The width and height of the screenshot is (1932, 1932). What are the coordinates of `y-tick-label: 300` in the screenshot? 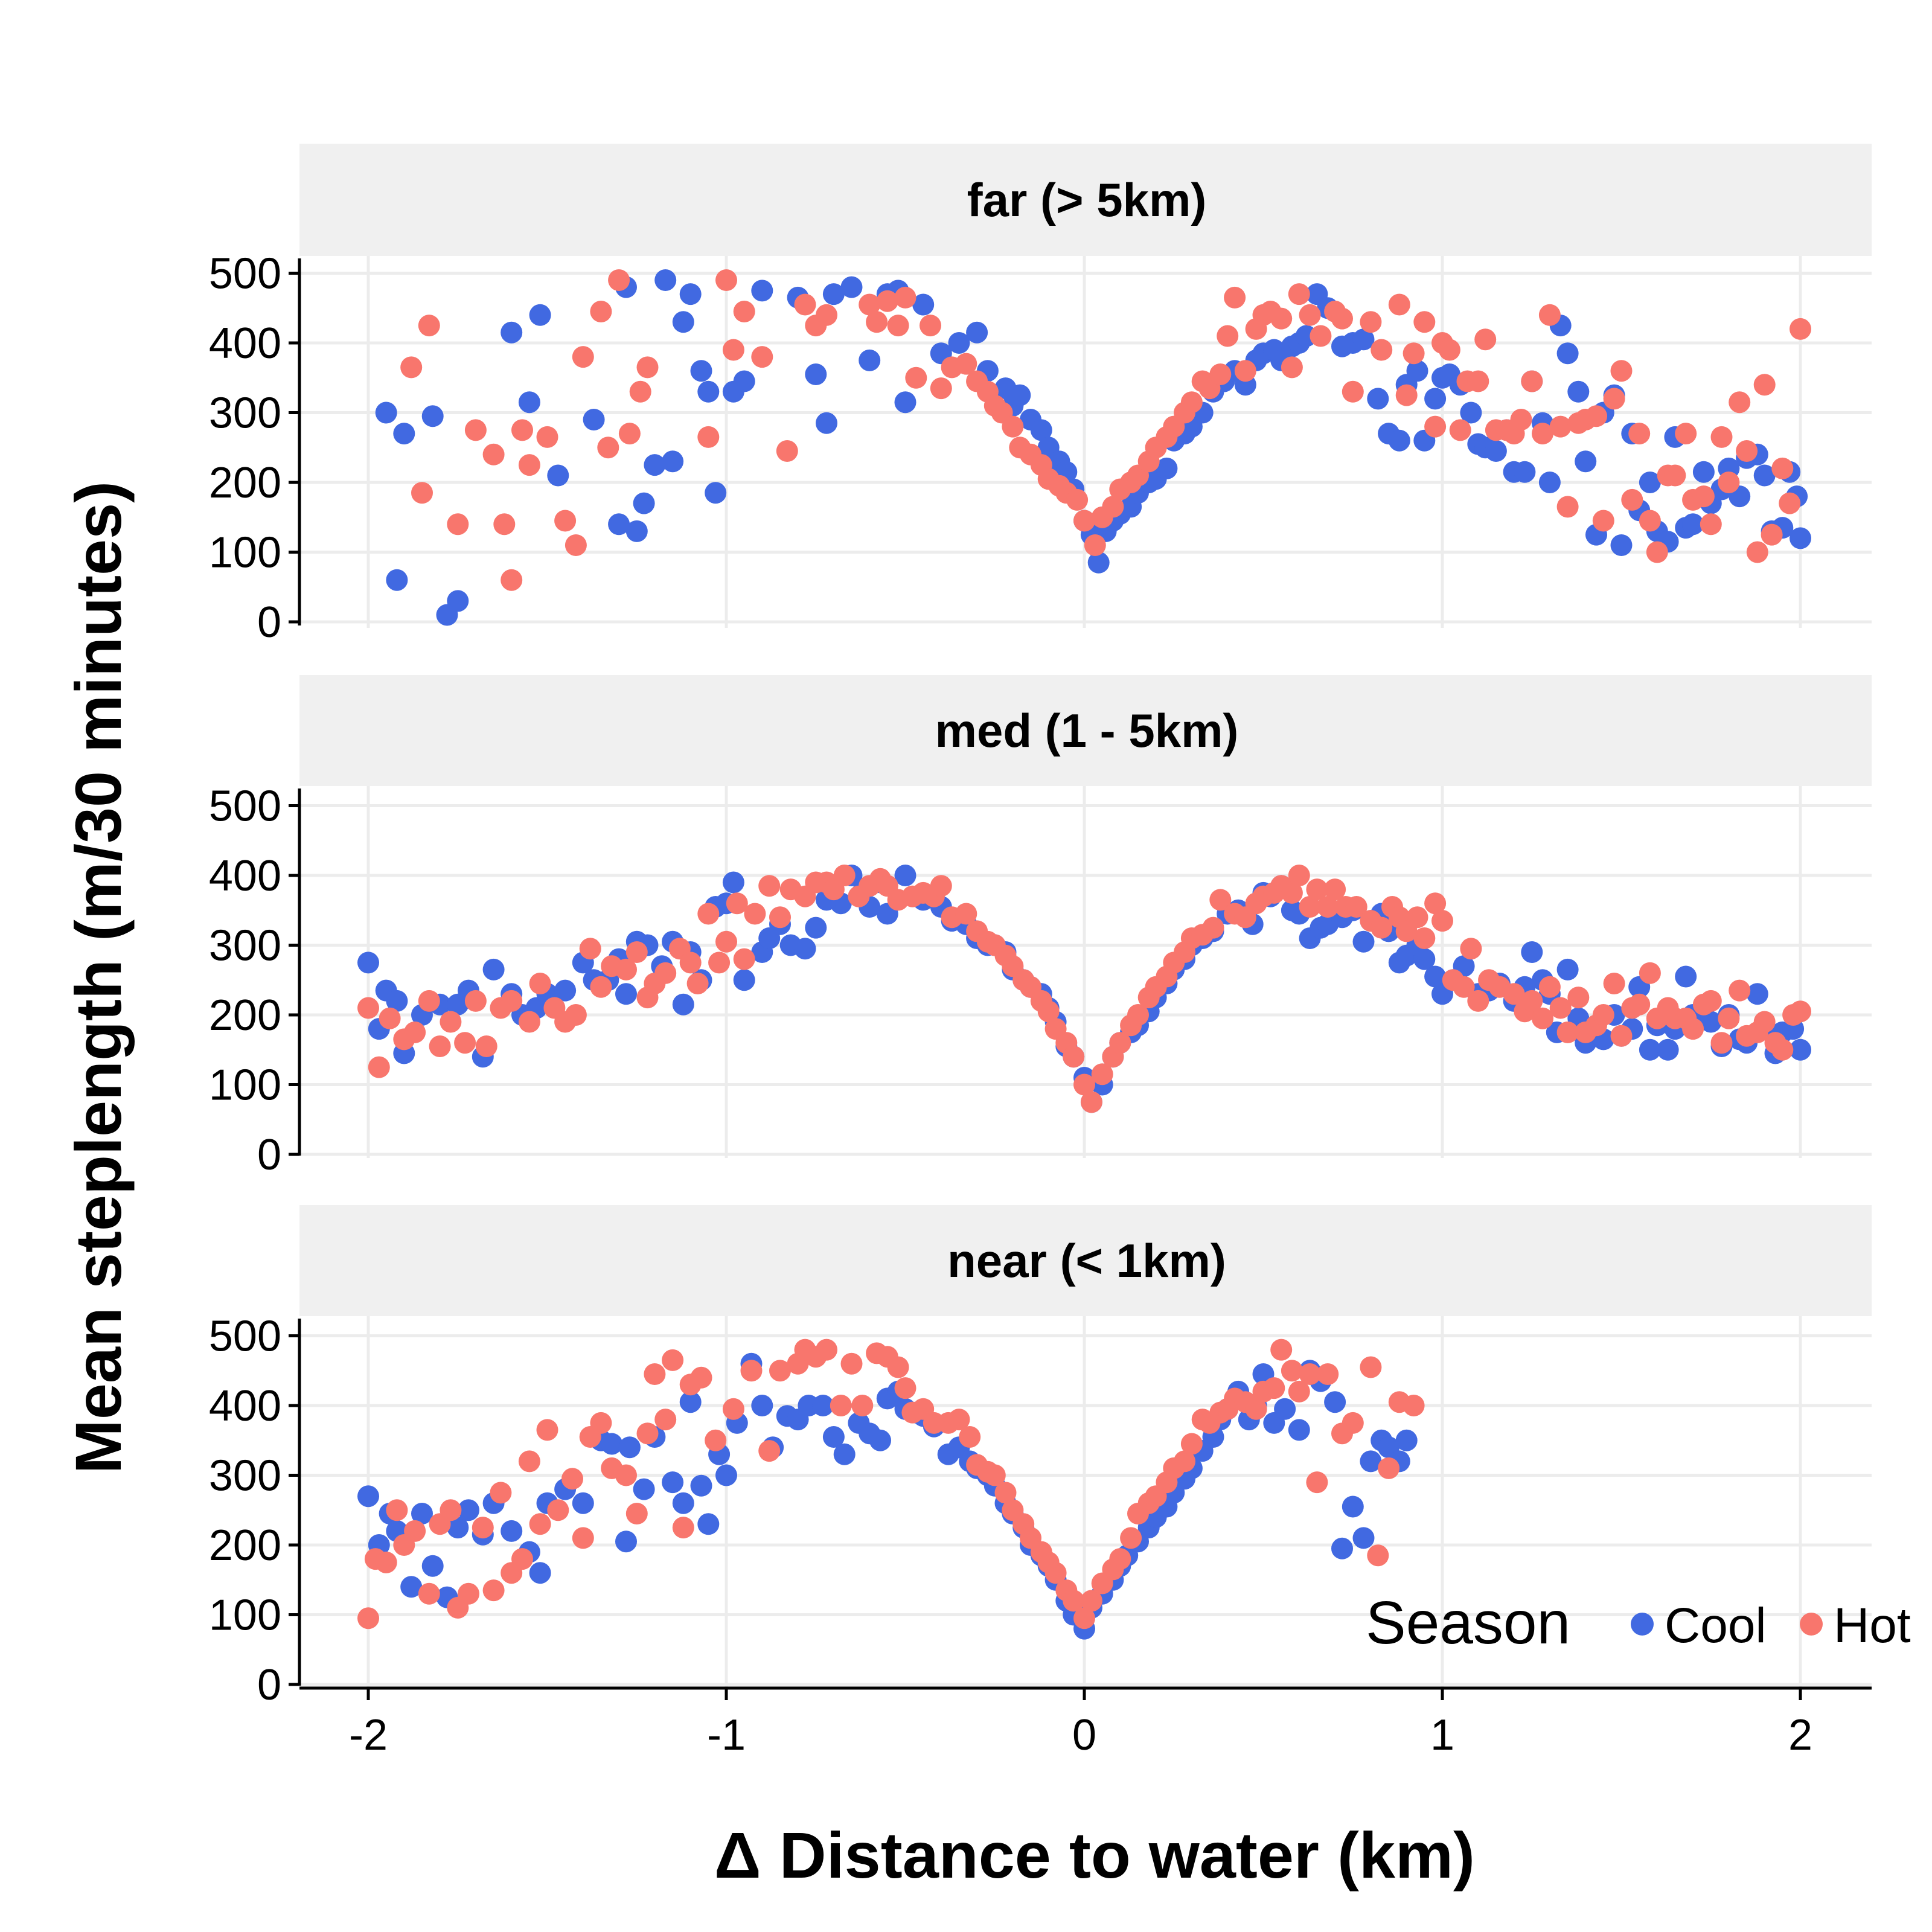 It's located at (245, 413).